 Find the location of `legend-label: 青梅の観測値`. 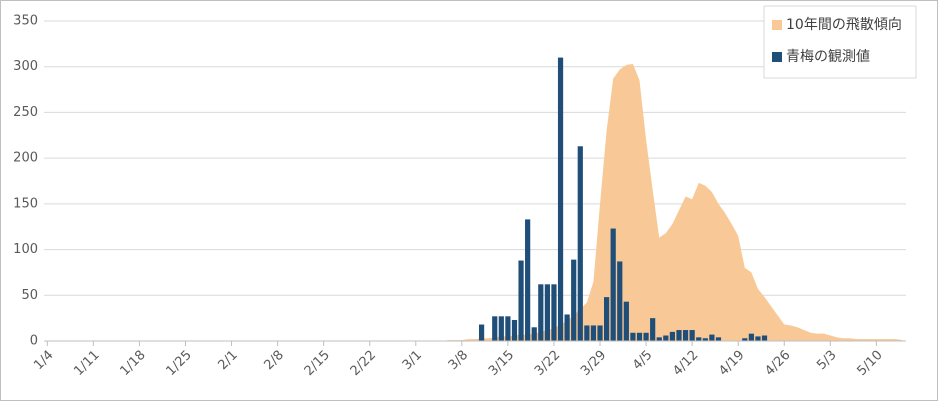

legend-label: 青梅の観測値 is located at coordinates (828, 56).